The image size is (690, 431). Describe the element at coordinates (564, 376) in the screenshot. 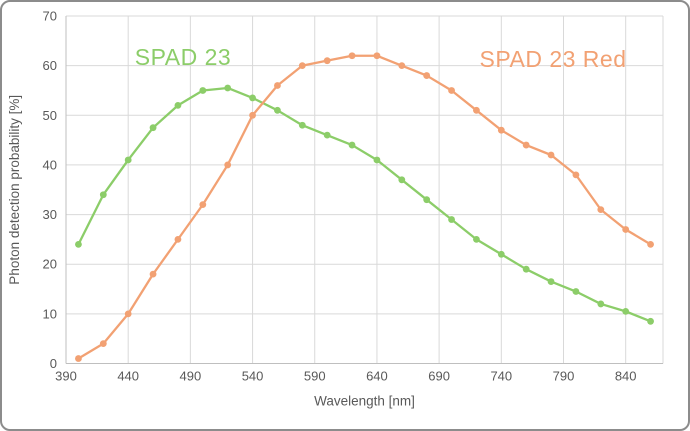

I see `x-tick-label: 790` at that location.